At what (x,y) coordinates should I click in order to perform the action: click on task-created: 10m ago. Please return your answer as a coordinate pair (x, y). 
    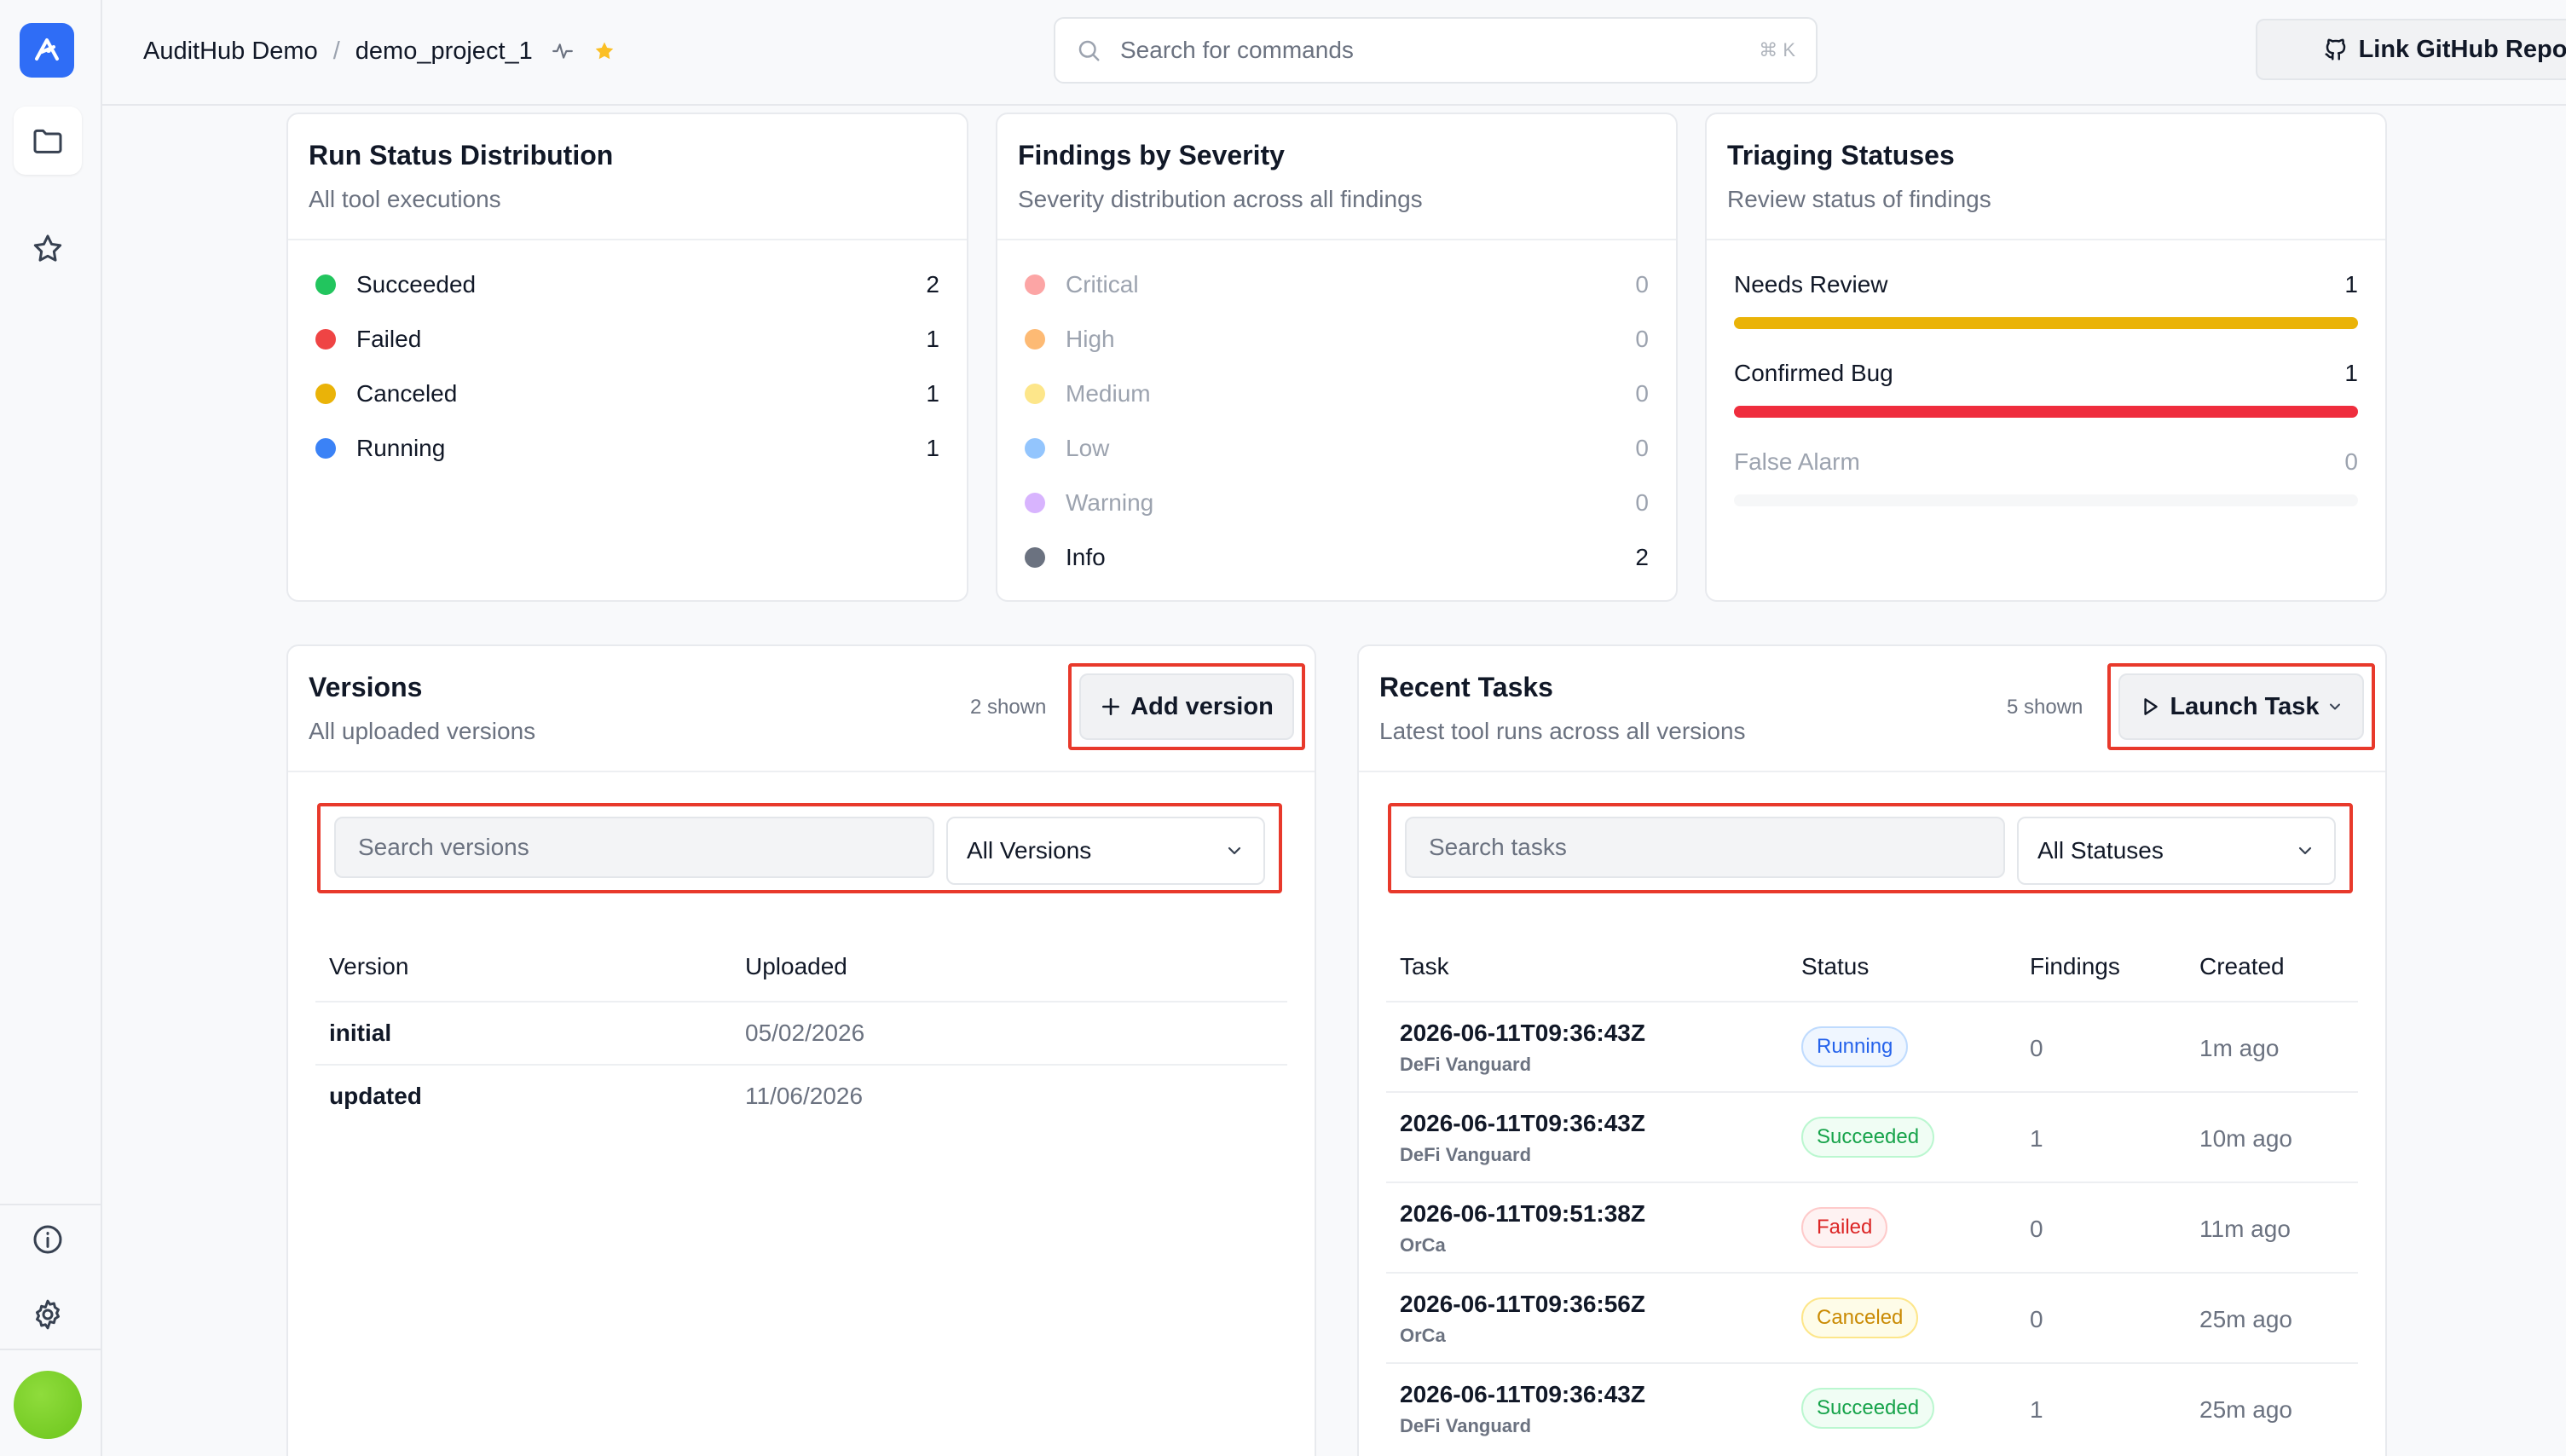
    Looking at the image, I should click on (2245, 1138).